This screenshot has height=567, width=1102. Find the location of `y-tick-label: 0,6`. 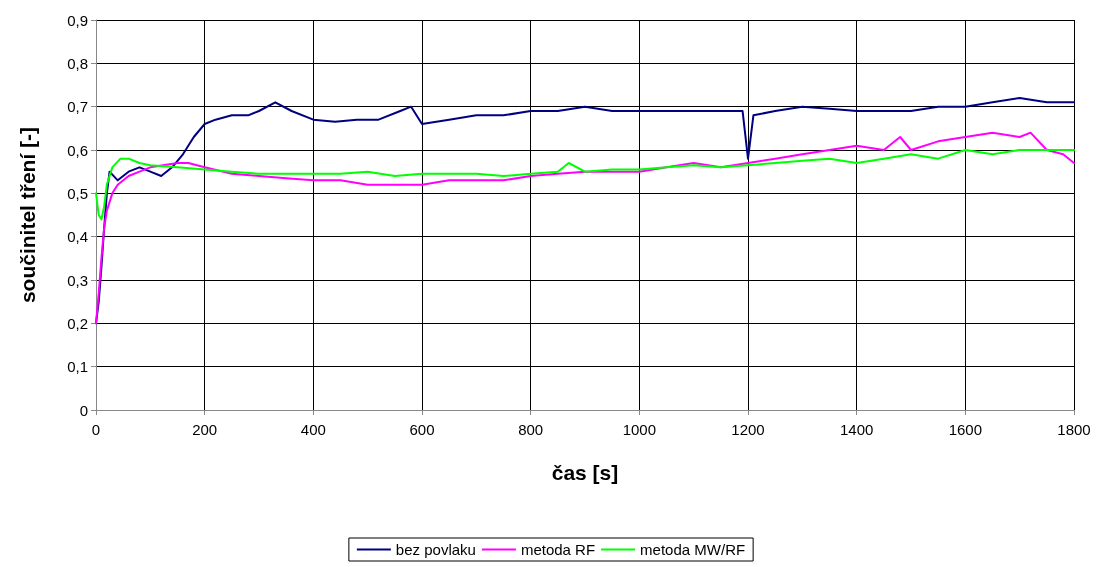

y-tick-label: 0,6 is located at coordinates (77, 150).